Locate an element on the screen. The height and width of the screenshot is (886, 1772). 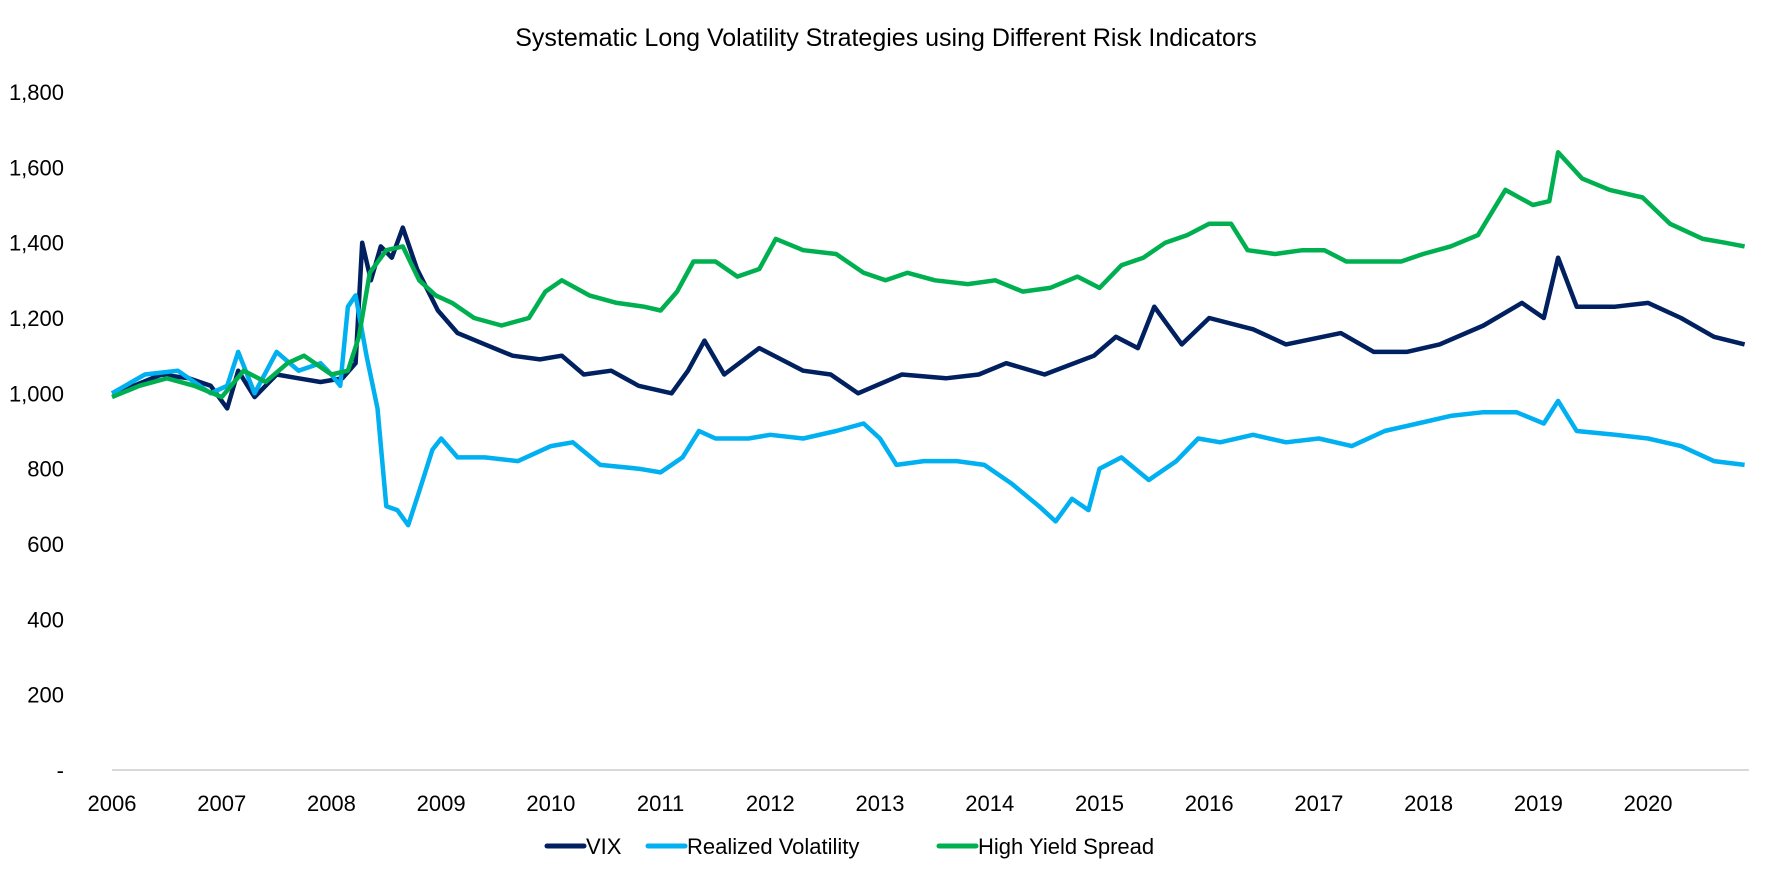
x-tick-label: 2009 is located at coordinates (441, 803).